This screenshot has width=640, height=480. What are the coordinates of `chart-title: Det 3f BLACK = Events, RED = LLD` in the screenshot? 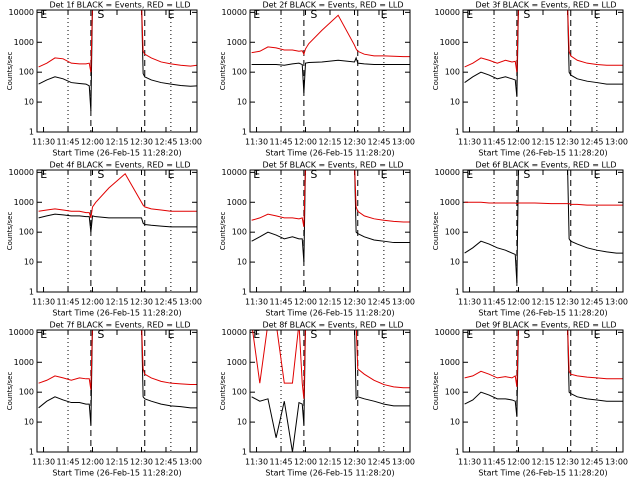 It's located at (545, 5).